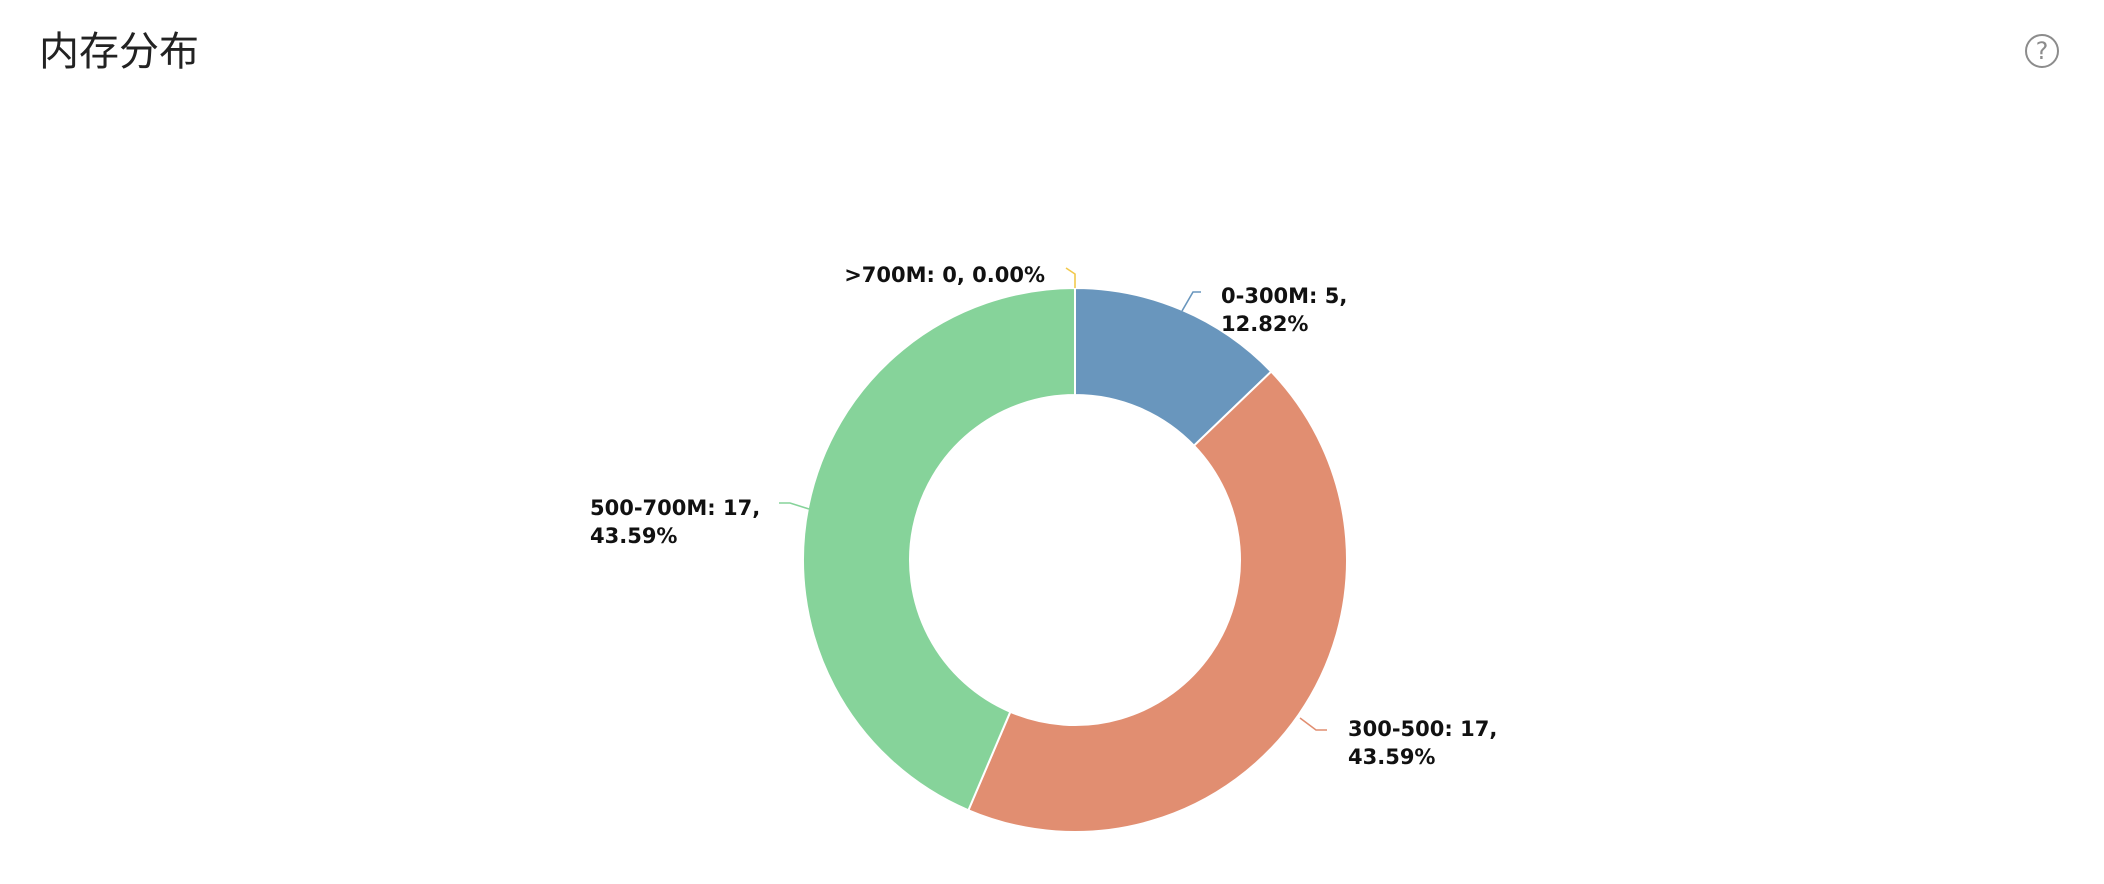  I want to click on slice-label-percent-0-300m: 12.82%, so click(1264, 324).